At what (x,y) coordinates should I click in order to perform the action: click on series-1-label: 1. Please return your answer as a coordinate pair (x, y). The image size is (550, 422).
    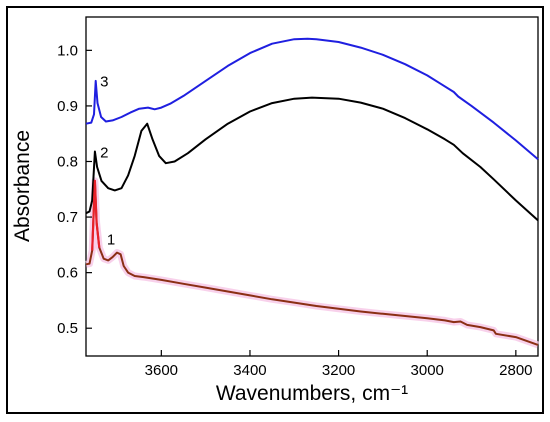
    Looking at the image, I should click on (111, 239).